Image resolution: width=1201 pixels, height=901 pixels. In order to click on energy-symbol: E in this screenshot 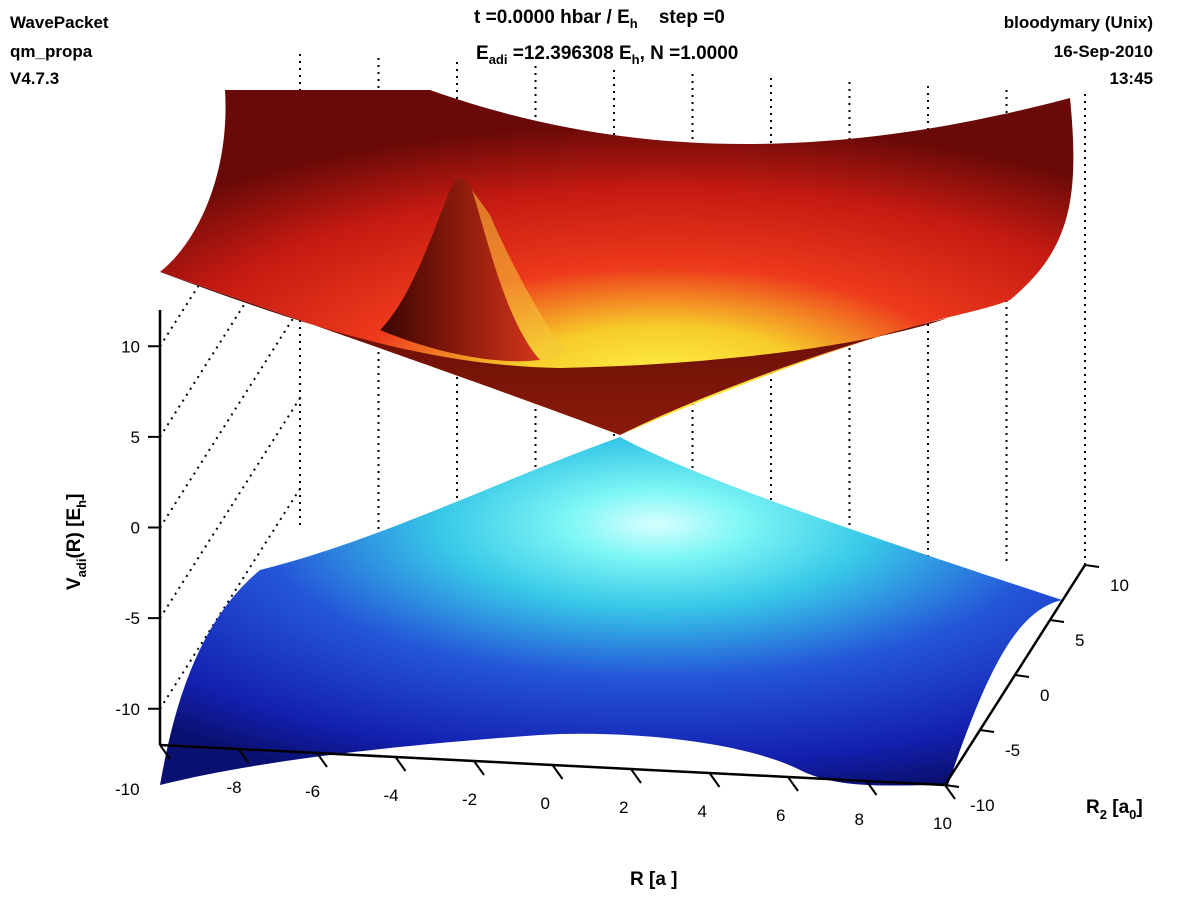, I will do `click(482, 53)`.